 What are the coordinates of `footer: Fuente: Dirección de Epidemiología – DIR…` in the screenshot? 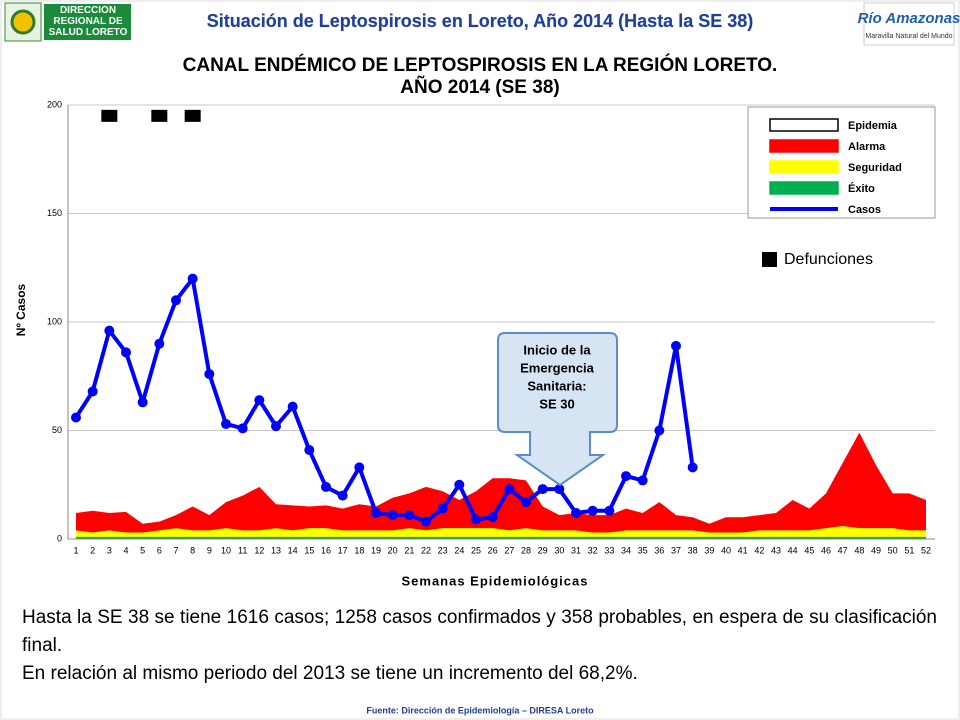 It's located at (480, 710).